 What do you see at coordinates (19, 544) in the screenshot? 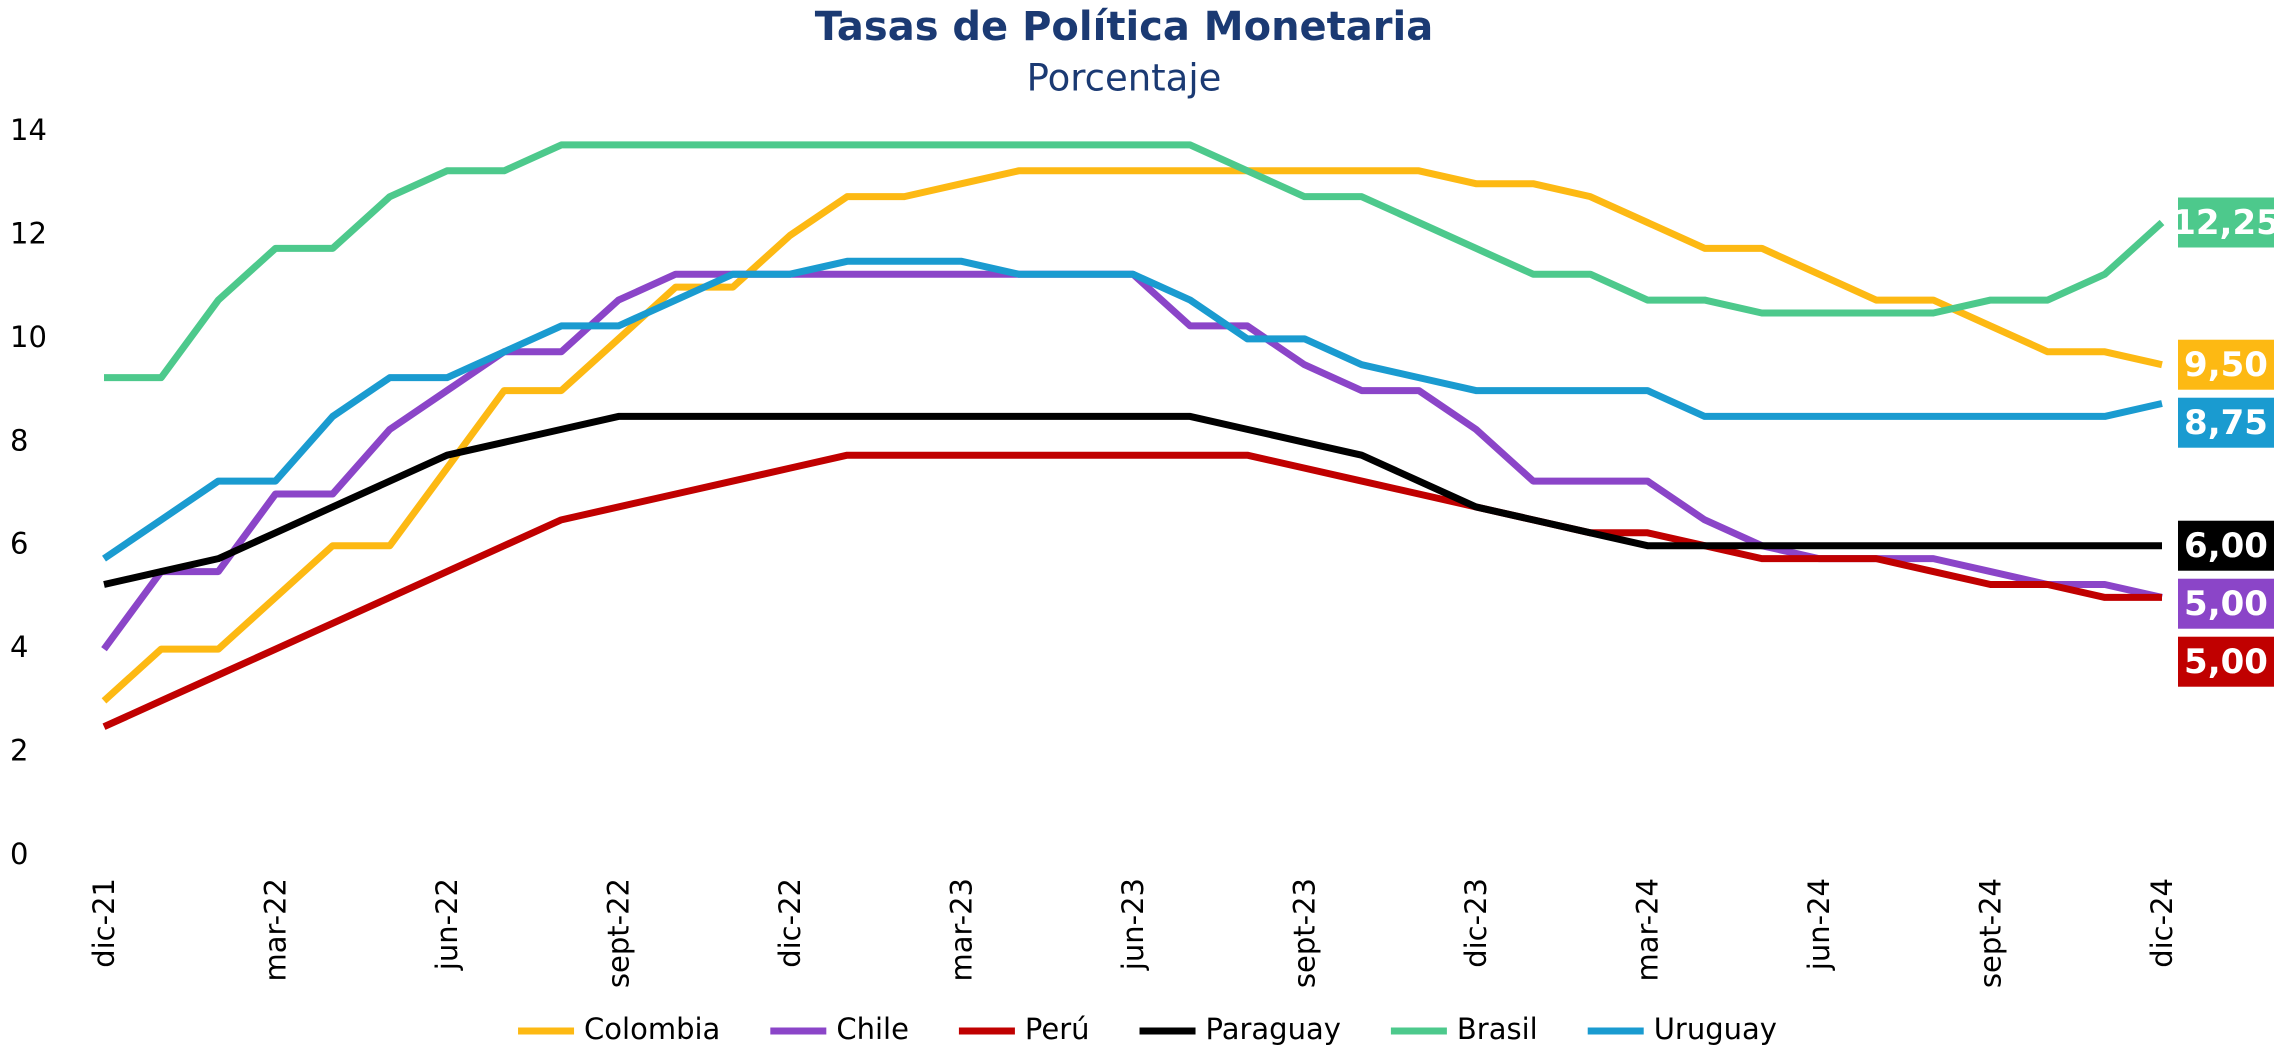
I see `y-tick-label: 6` at bounding box center [19, 544].